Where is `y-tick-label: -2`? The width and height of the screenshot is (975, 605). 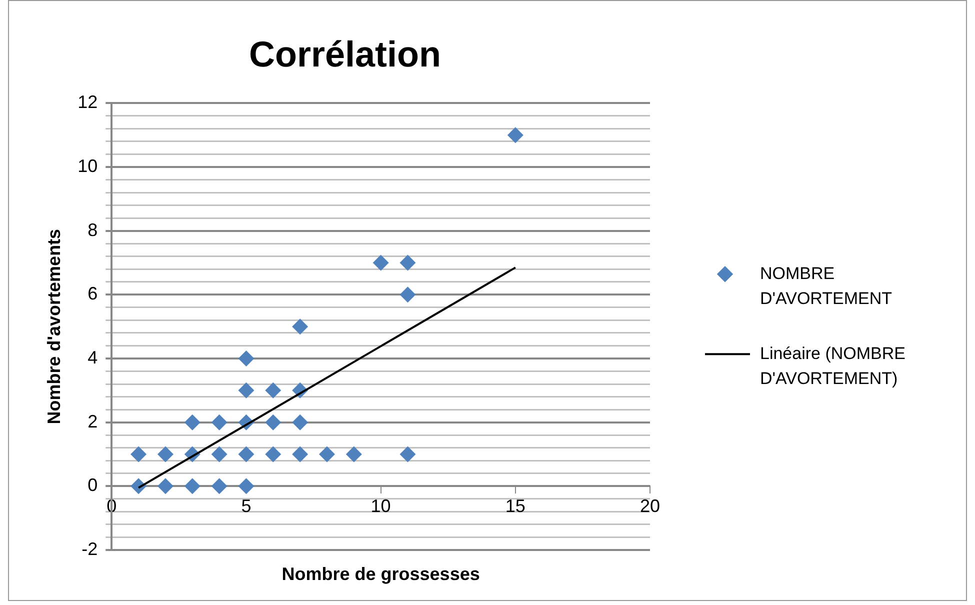
y-tick-label: -2 is located at coordinates (90, 548).